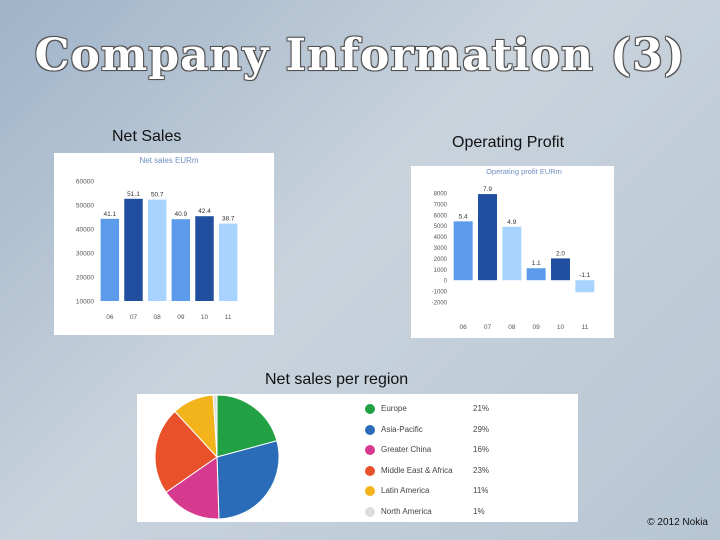  I want to click on net-sales-label: Net Sales, so click(147, 136).